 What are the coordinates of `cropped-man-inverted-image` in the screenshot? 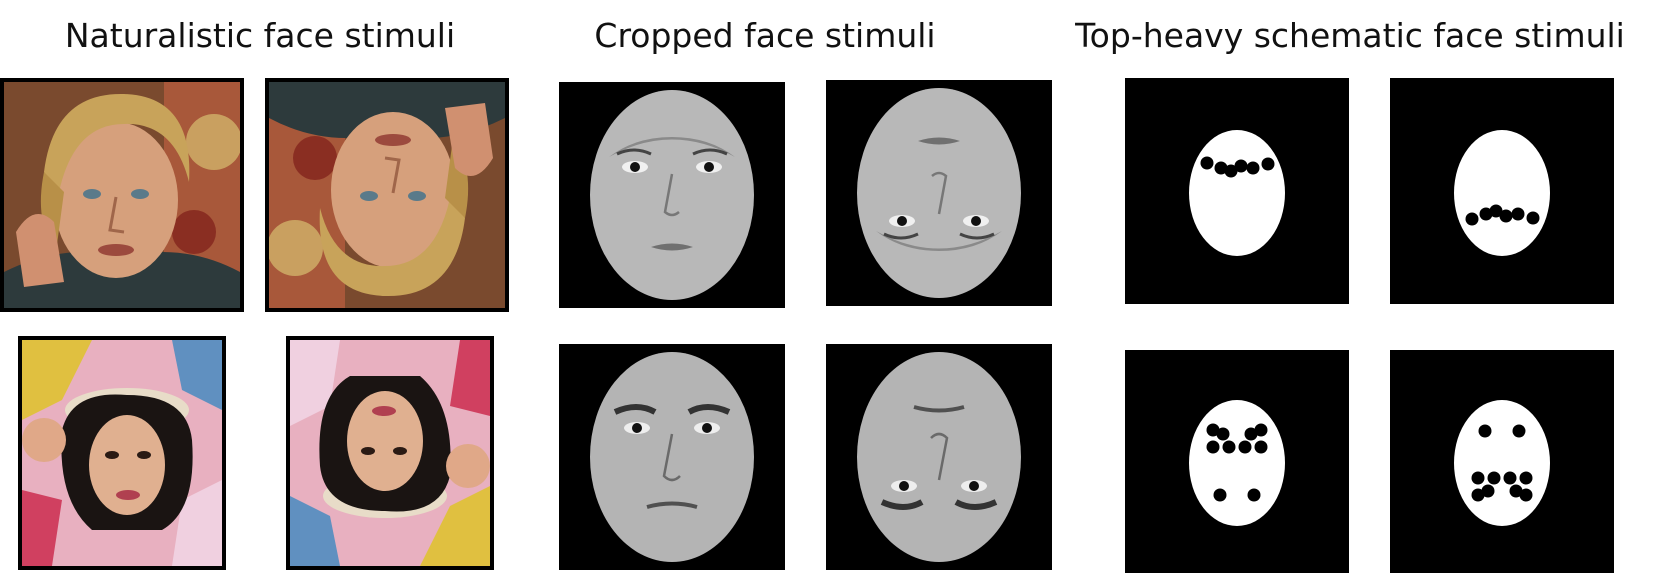 It's located at (939, 457).